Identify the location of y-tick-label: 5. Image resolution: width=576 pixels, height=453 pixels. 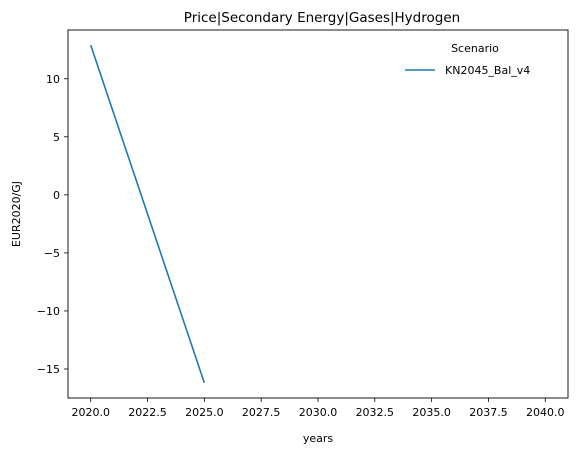
(56, 137).